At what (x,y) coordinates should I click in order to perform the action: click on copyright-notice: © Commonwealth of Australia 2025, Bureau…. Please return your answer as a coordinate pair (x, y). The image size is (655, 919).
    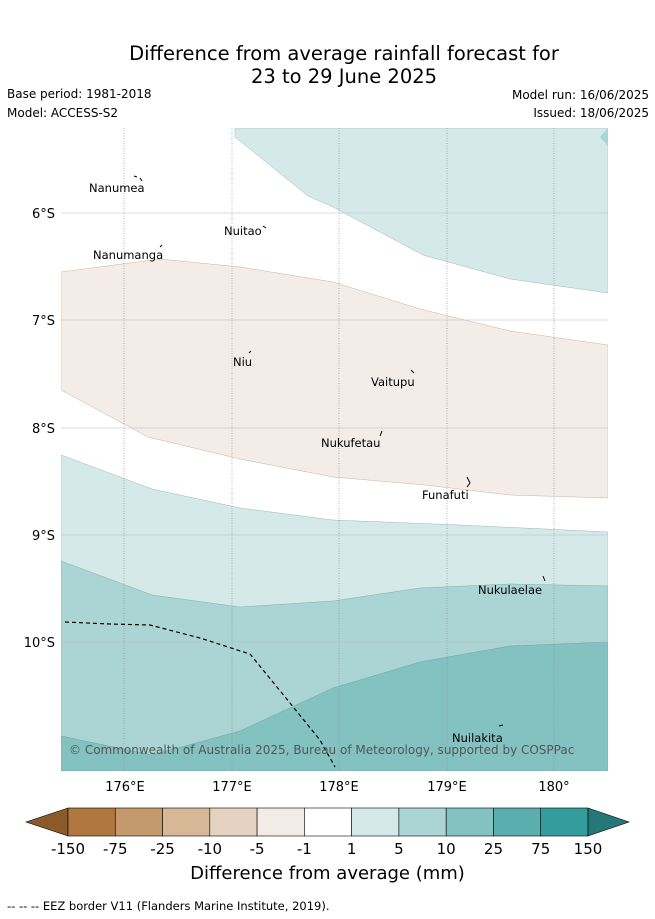
    Looking at the image, I should click on (321, 750).